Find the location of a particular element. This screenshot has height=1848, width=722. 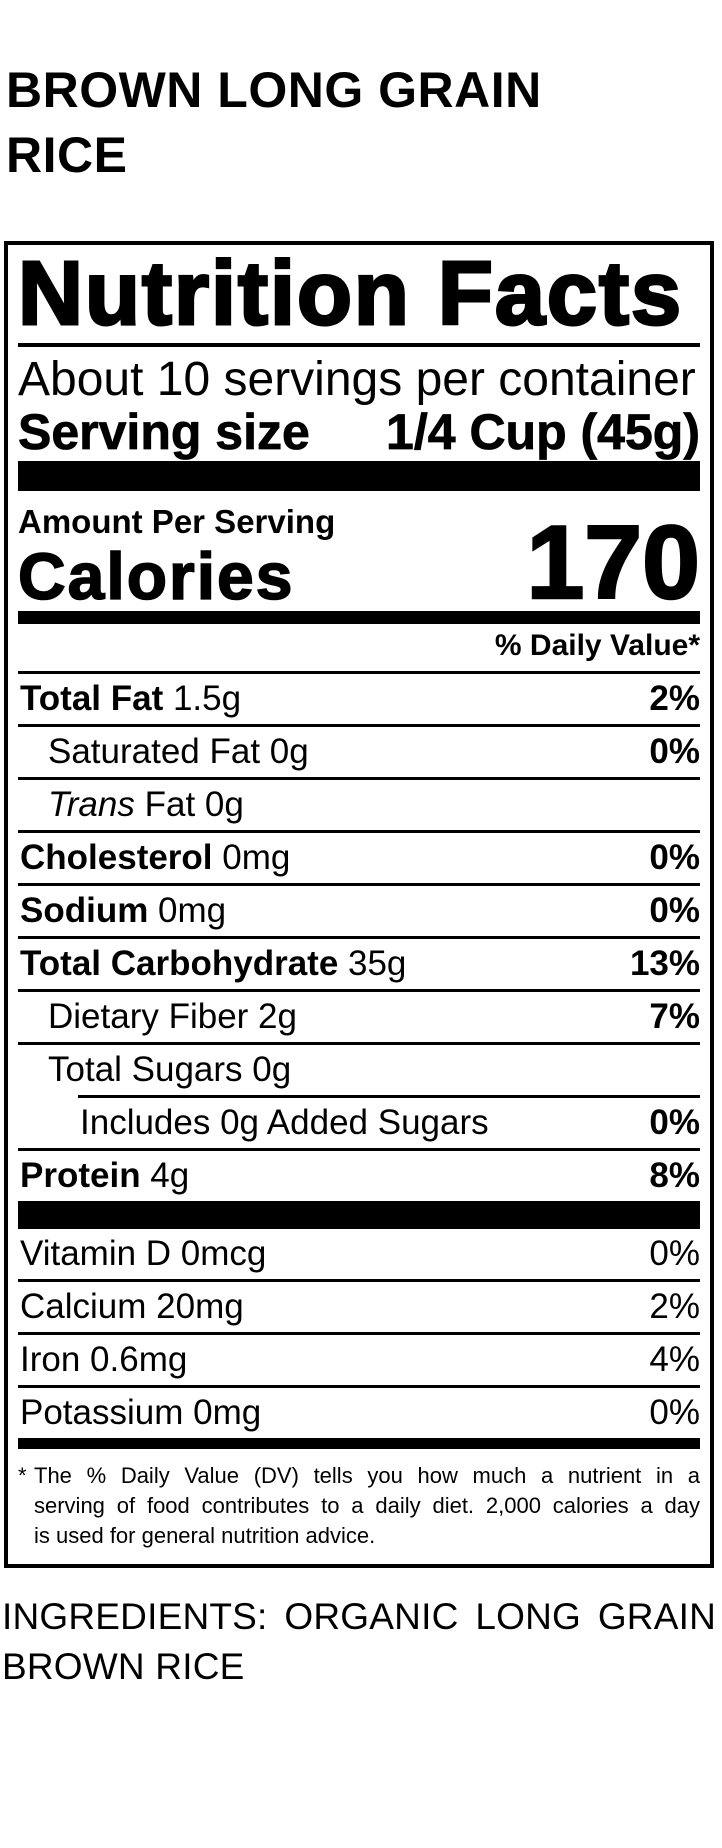

amount-per-serving-label: Amount Per Serving is located at coordinates (177, 521).